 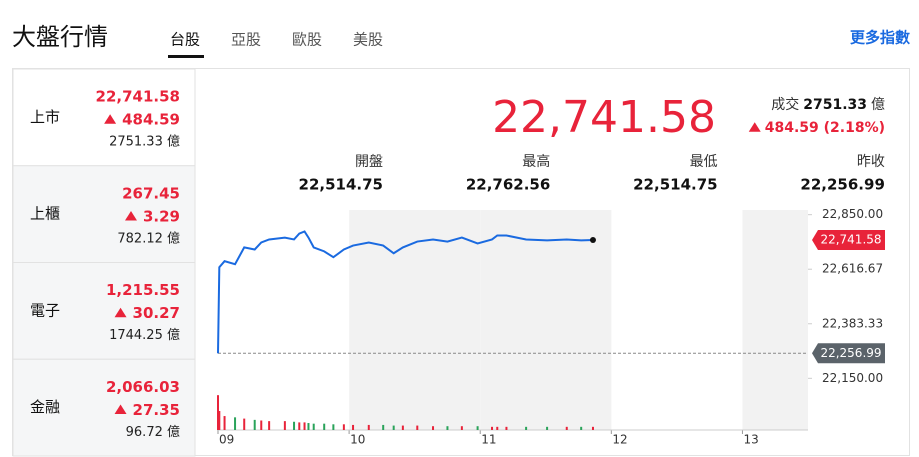 What do you see at coordinates (148, 238) in the screenshot?
I see `market-volume: 782.12 億` at bounding box center [148, 238].